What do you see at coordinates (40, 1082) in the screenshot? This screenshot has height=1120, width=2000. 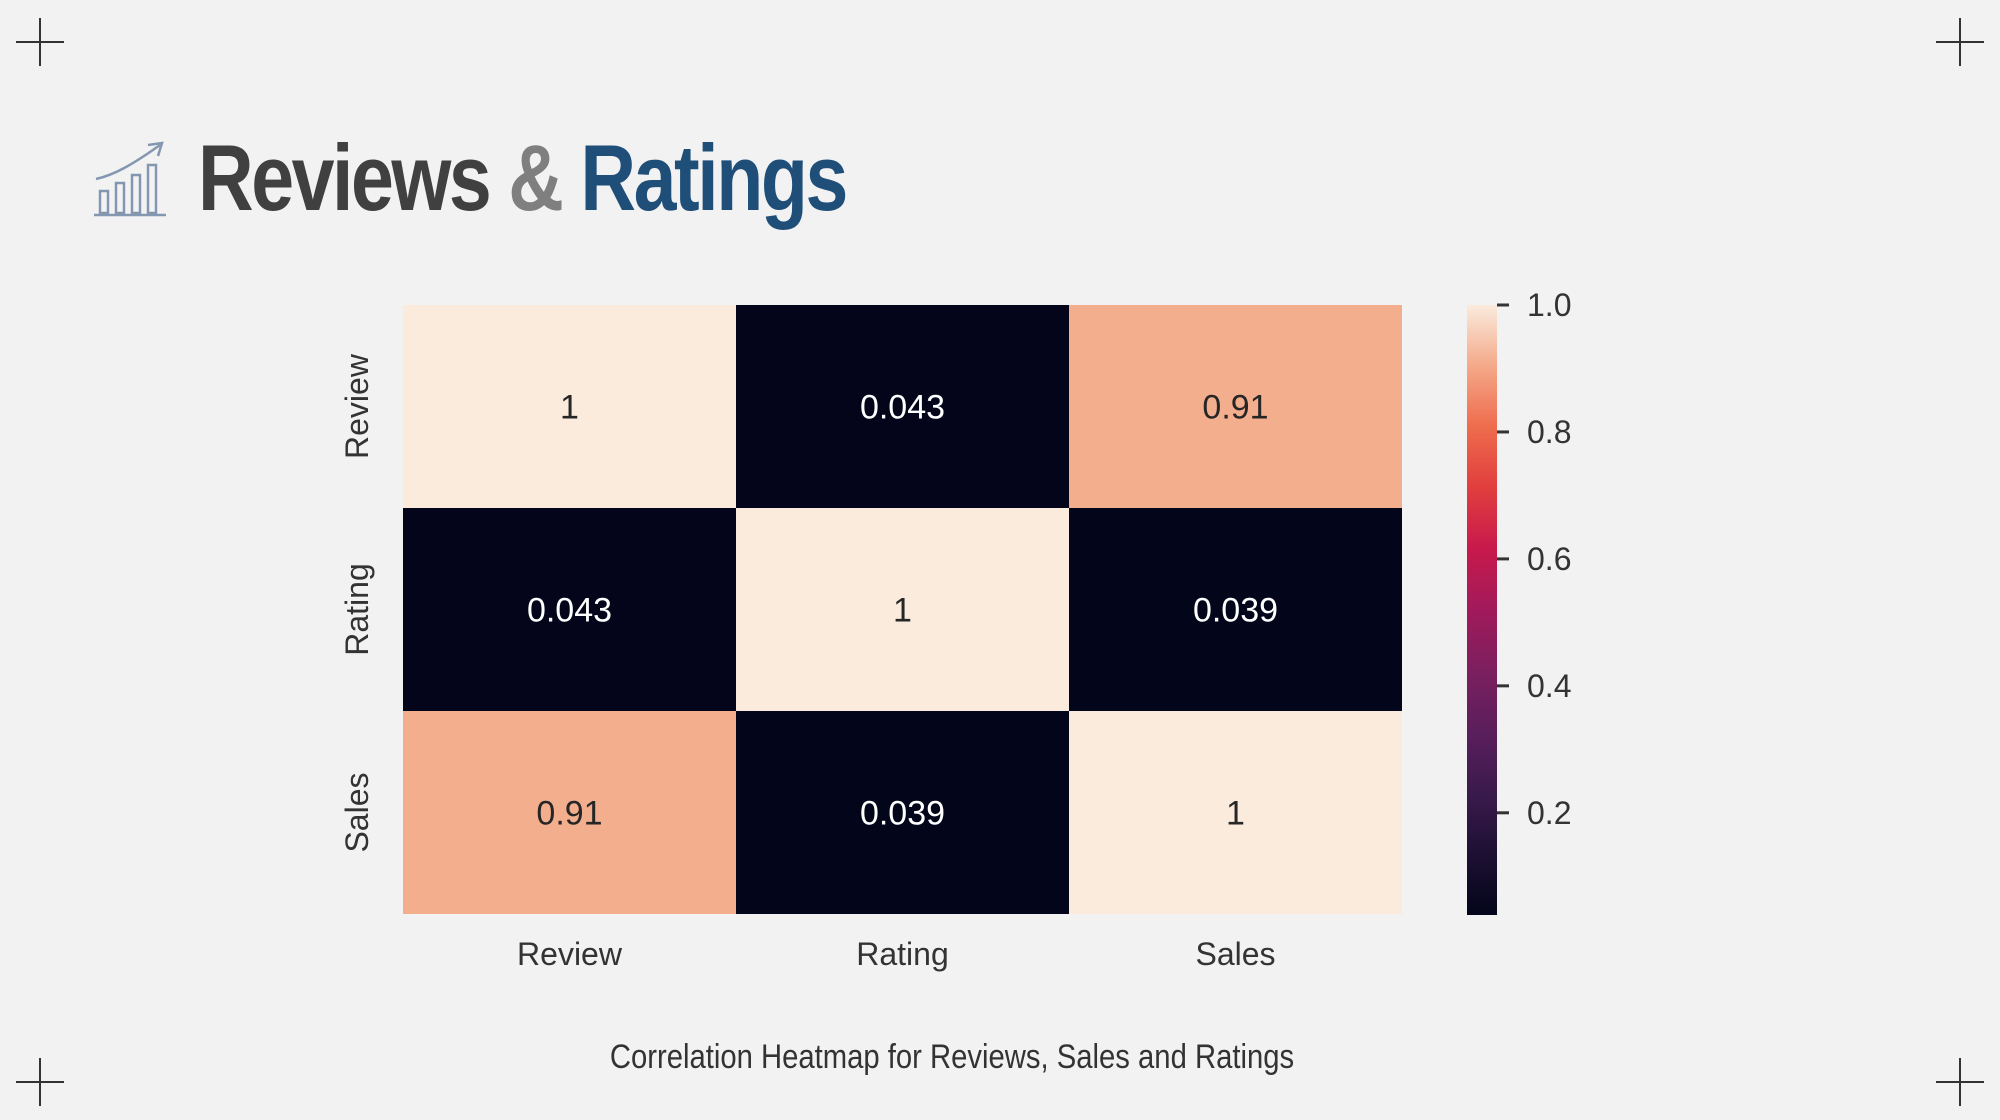 I see `corner-mark-bottom-left` at bounding box center [40, 1082].